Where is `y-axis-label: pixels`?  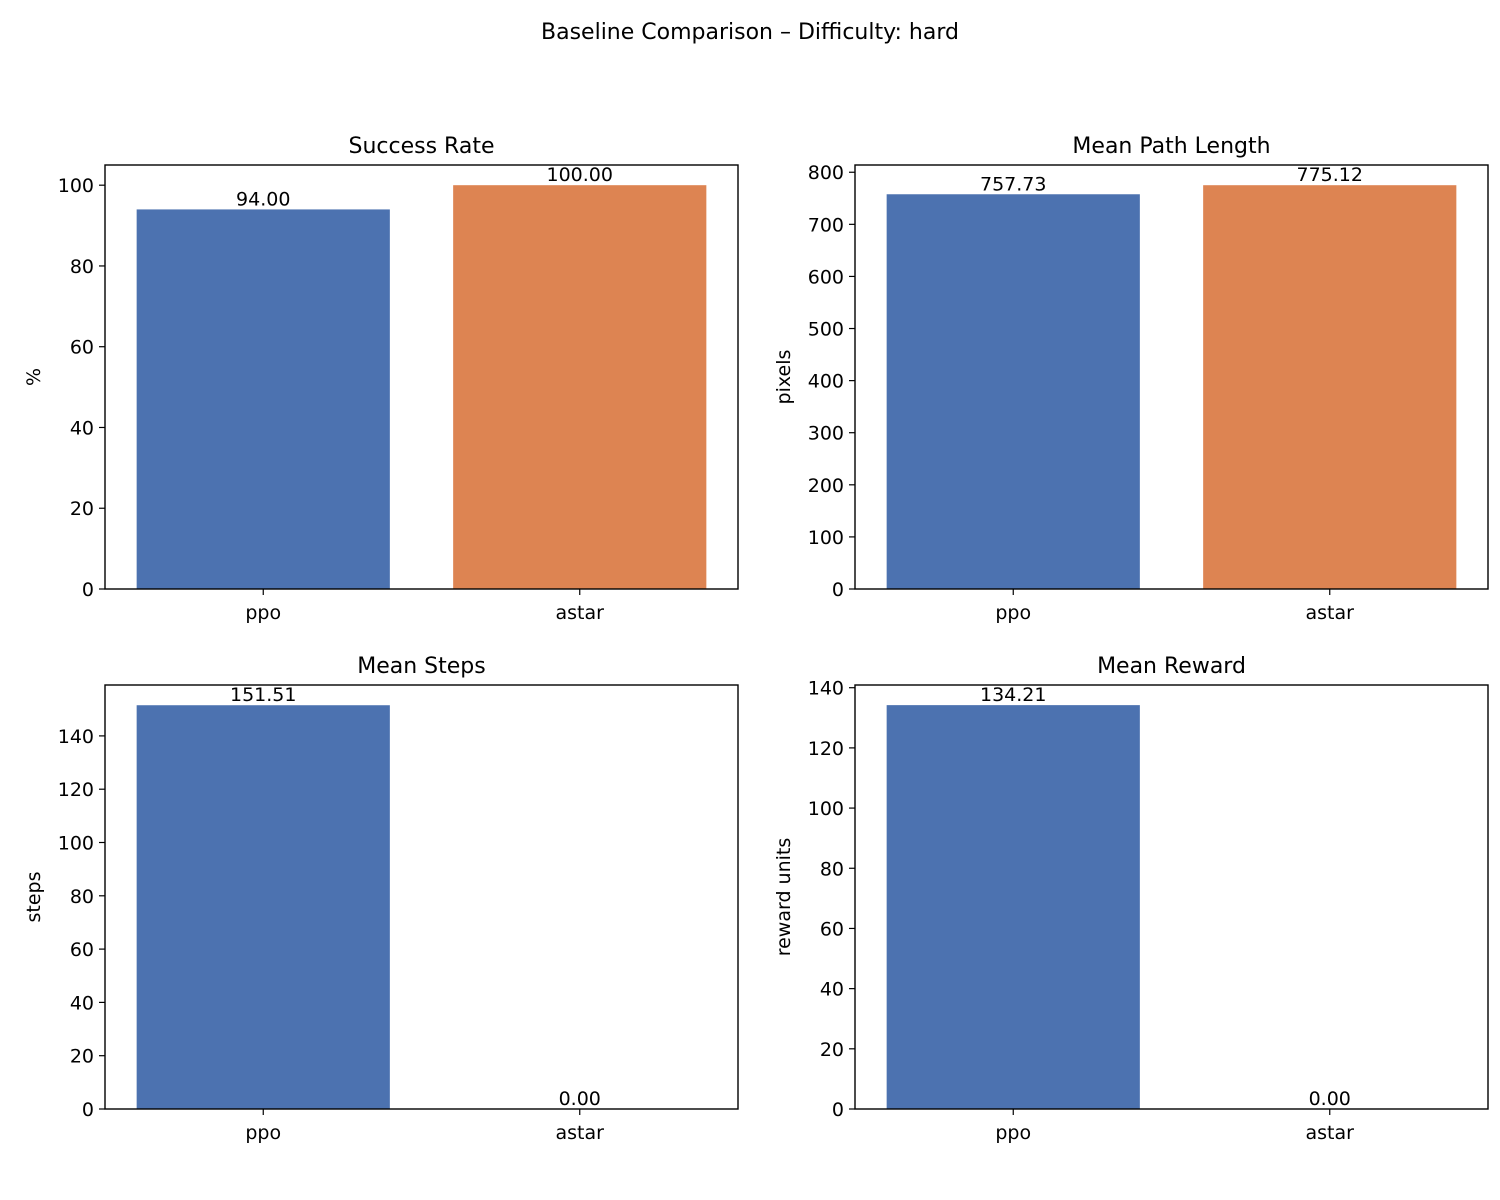
y-axis-label: pixels is located at coordinates (784, 377).